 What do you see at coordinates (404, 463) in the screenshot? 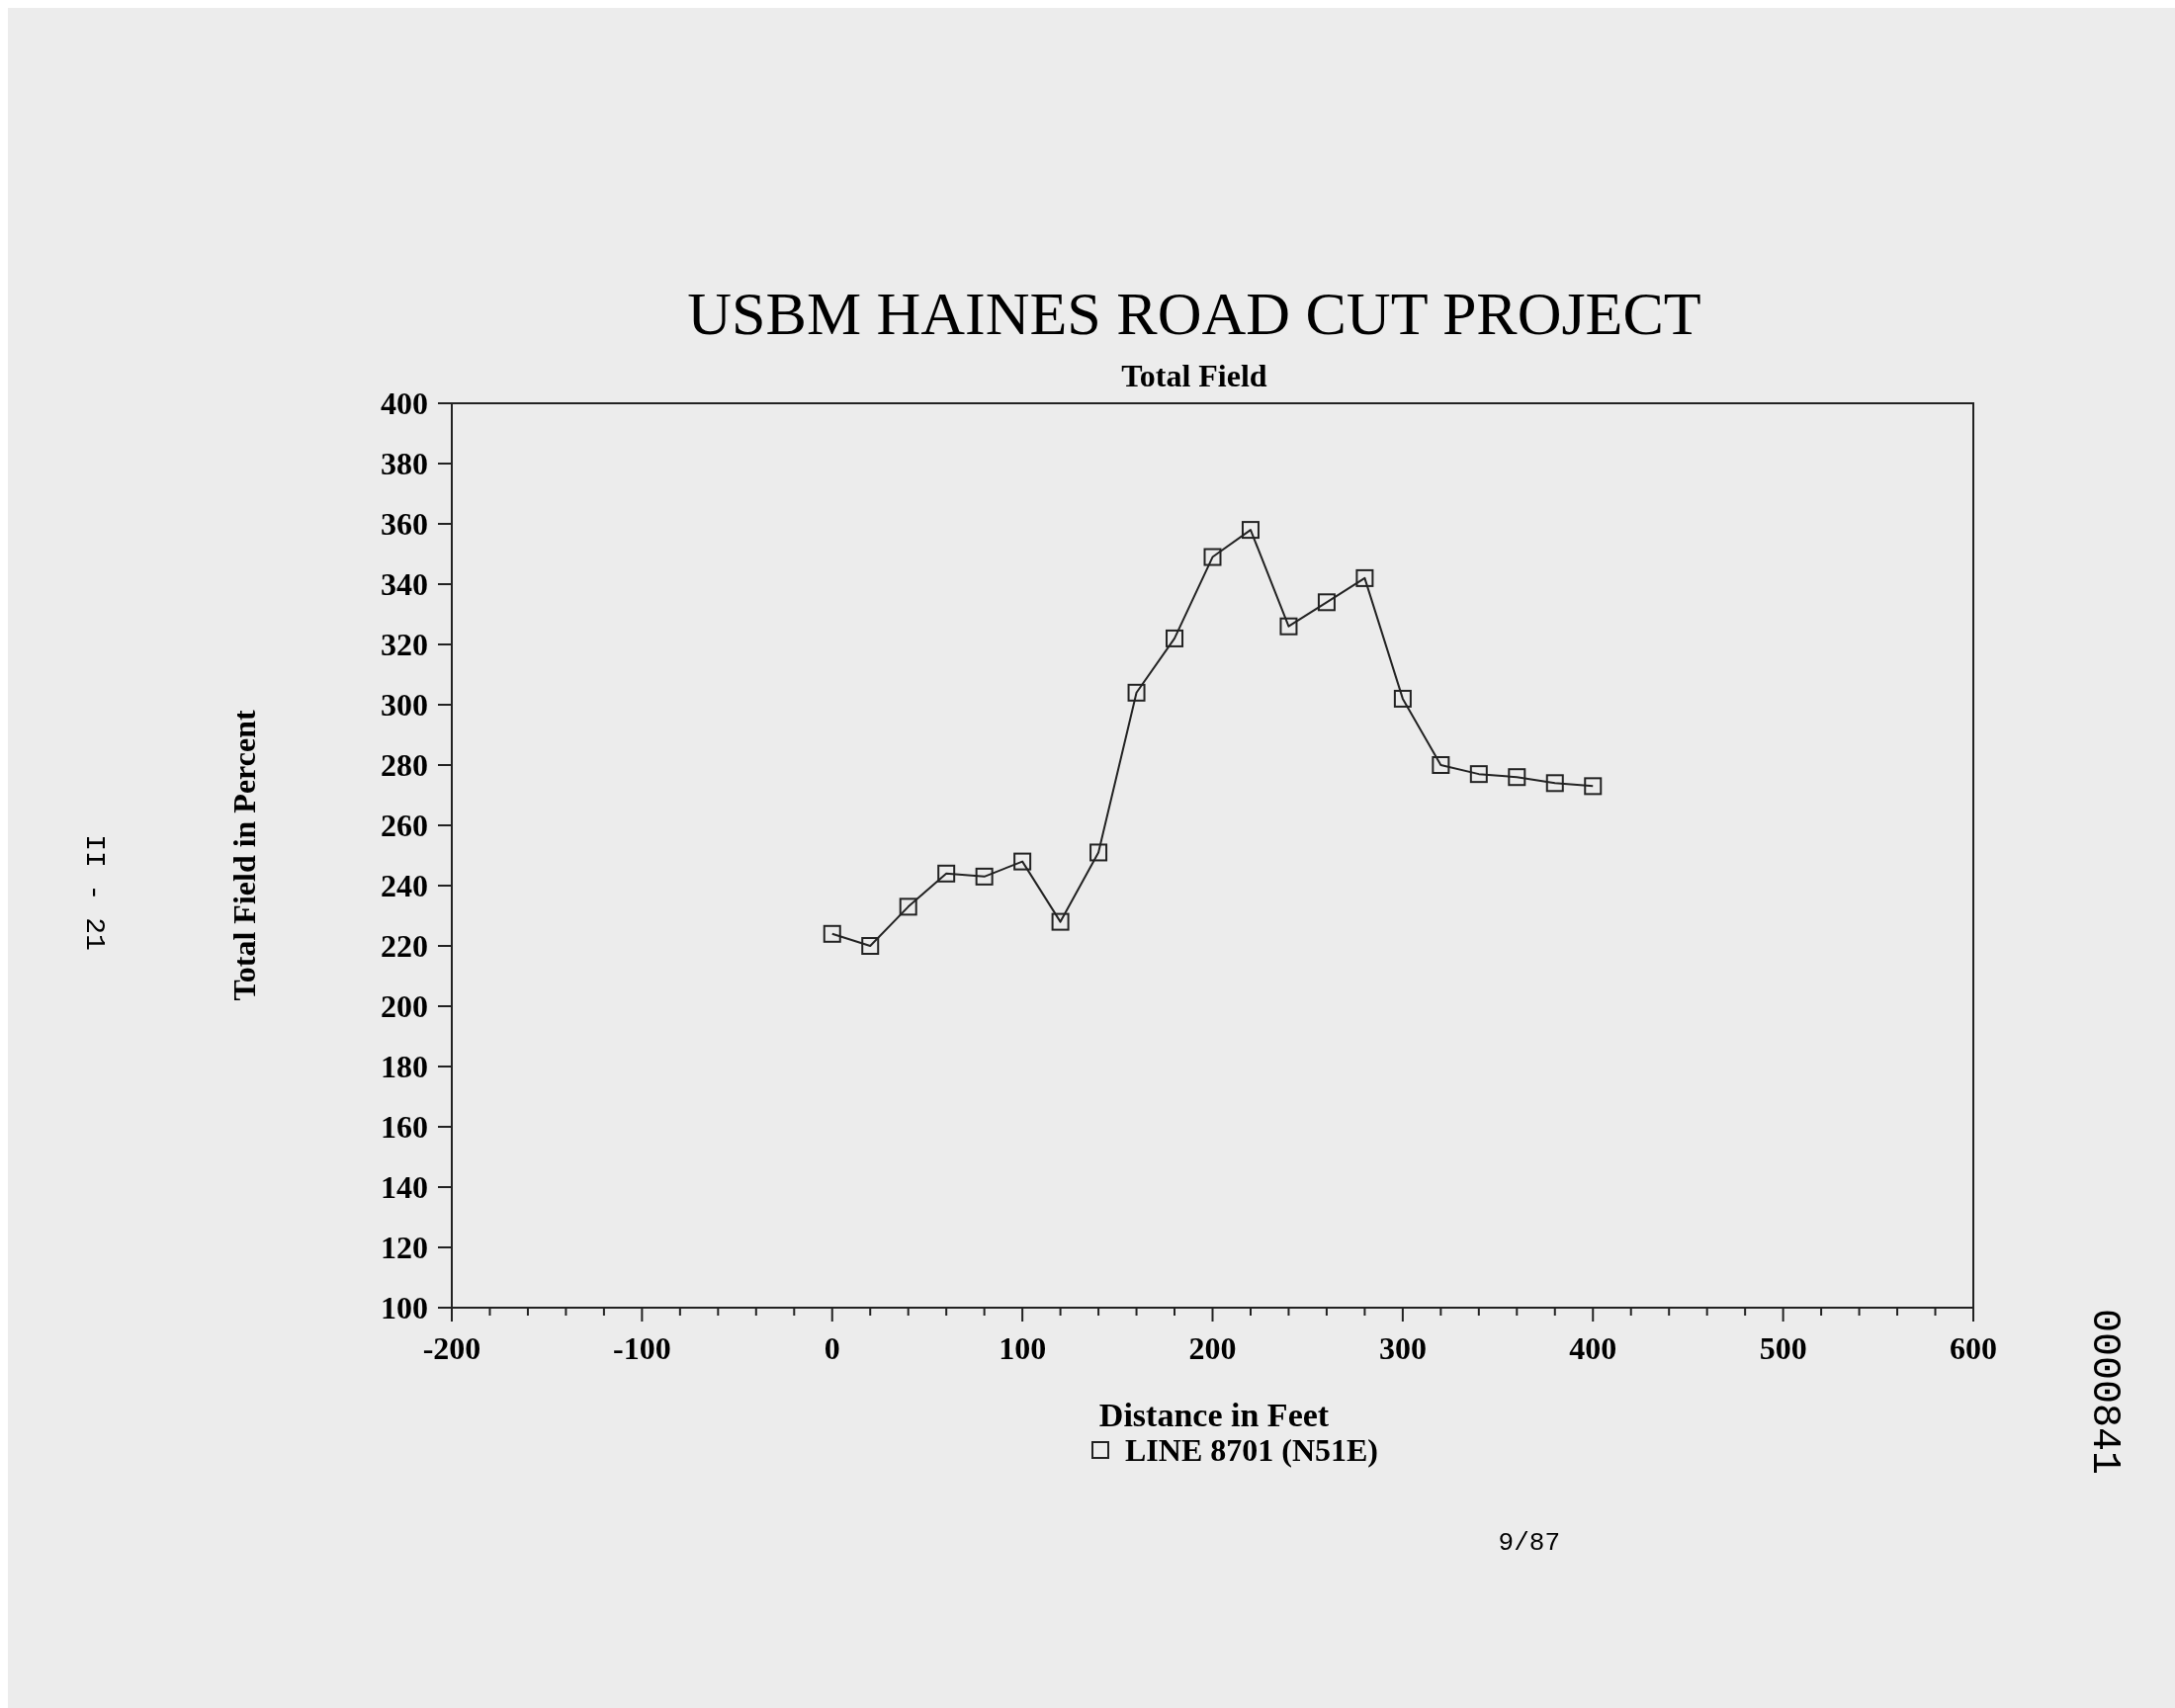
I see `y-tick-label: 380` at bounding box center [404, 463].